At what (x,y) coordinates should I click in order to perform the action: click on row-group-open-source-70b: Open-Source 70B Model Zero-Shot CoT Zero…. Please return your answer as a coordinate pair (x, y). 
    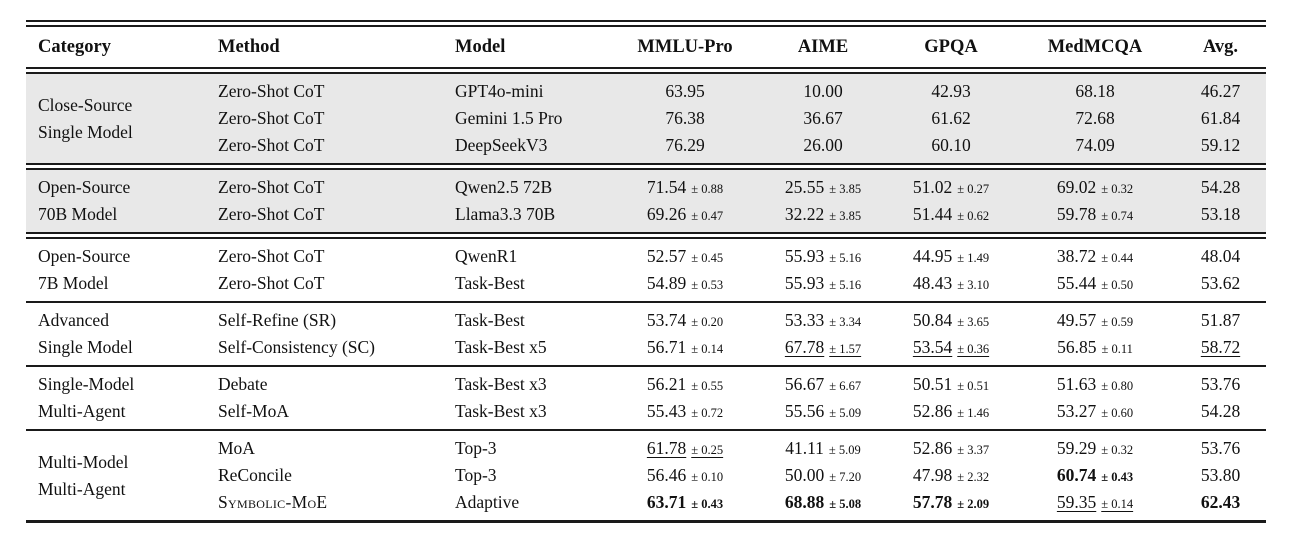
    Looking at the image, I should click on (646, 201).